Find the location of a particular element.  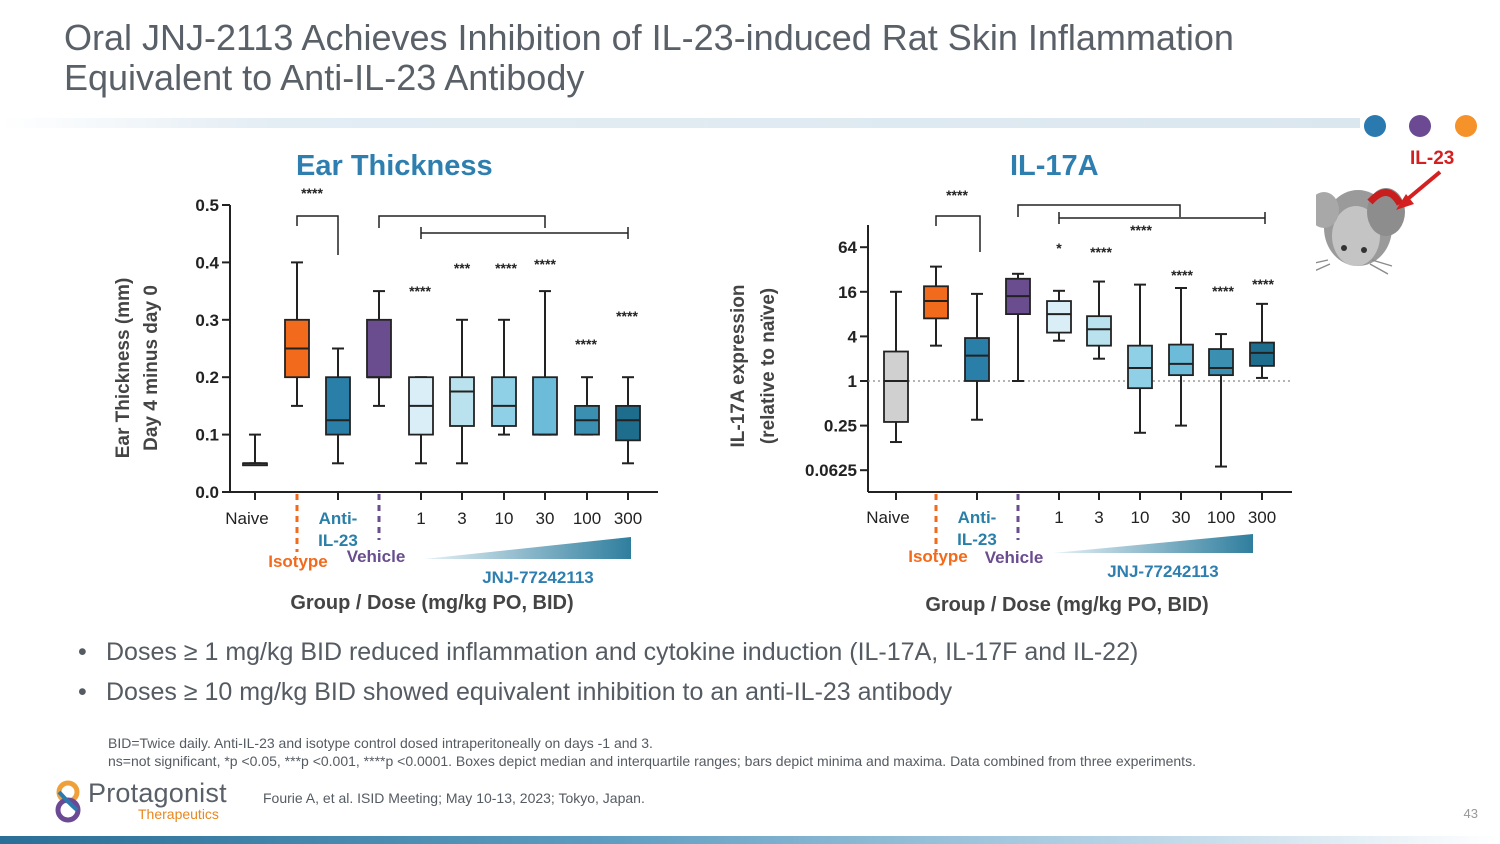

box-isotype is located at coordinates (936, 302).